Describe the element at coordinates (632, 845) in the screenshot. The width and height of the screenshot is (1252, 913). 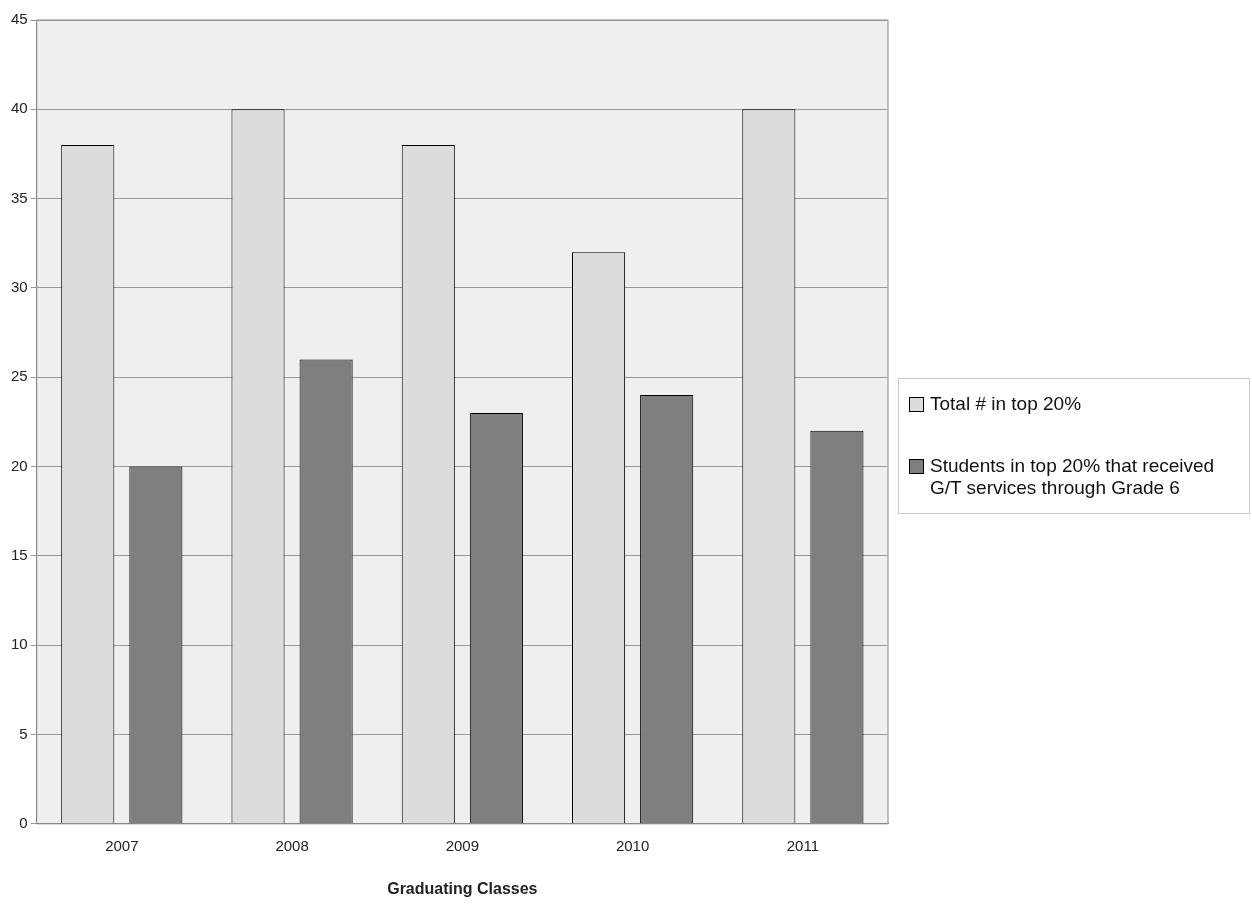
I see `x-tick-label: 2010` at that location.